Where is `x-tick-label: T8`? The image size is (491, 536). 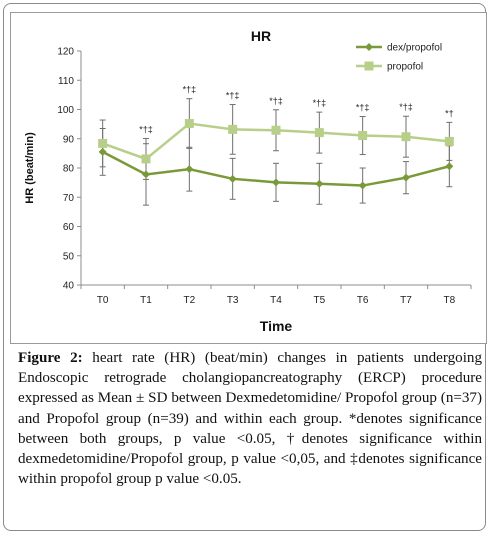 x-tick-label: T8 is located at coordinates (449, 300).